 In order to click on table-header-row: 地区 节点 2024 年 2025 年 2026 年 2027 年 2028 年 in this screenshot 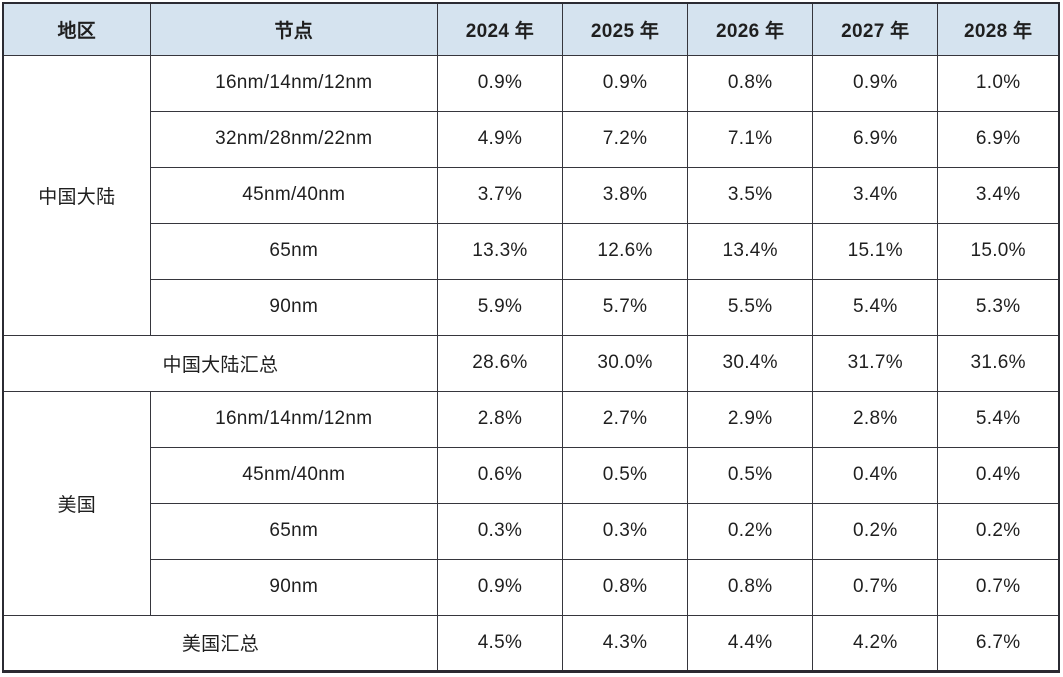, I will do `click(531, 29)`.